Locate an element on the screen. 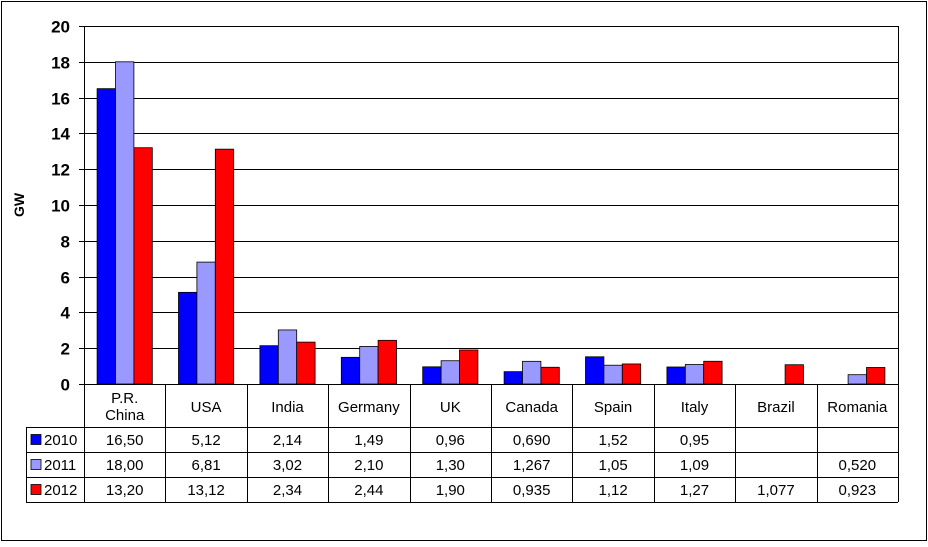  bar-2011-usa is located at coordinates (206, 323).